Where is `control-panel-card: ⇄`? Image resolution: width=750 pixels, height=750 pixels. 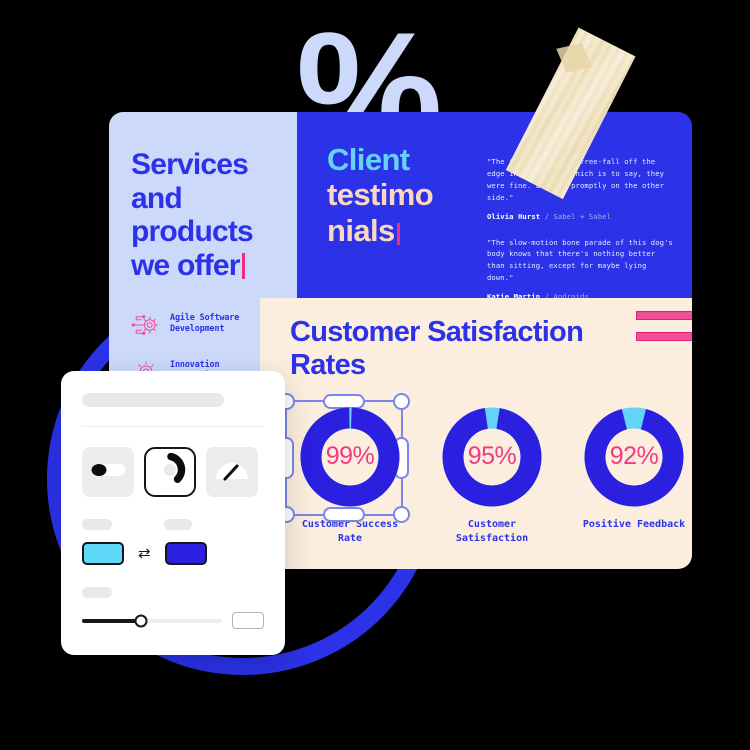
control-panel-card: ⇄ is located at coordinates (173, 513).